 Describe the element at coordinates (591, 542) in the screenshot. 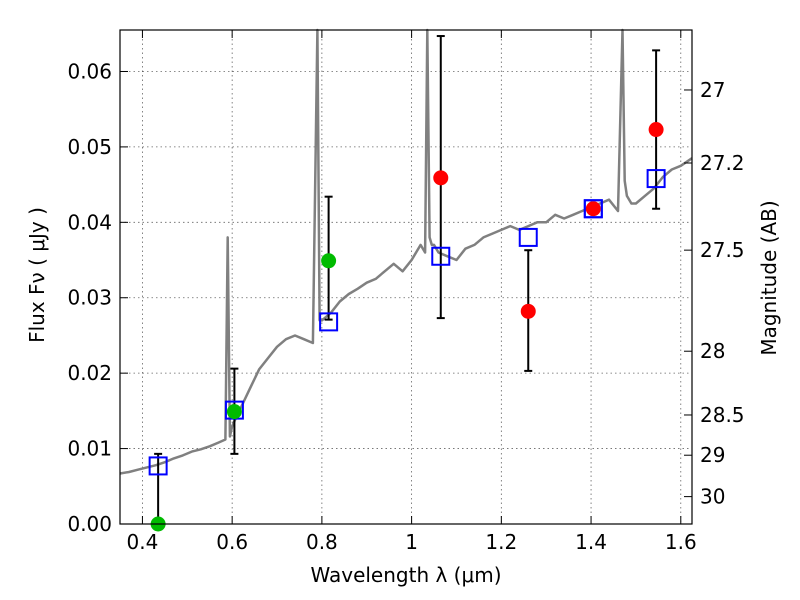

I see `x-tick-label: 1.4` at that location.